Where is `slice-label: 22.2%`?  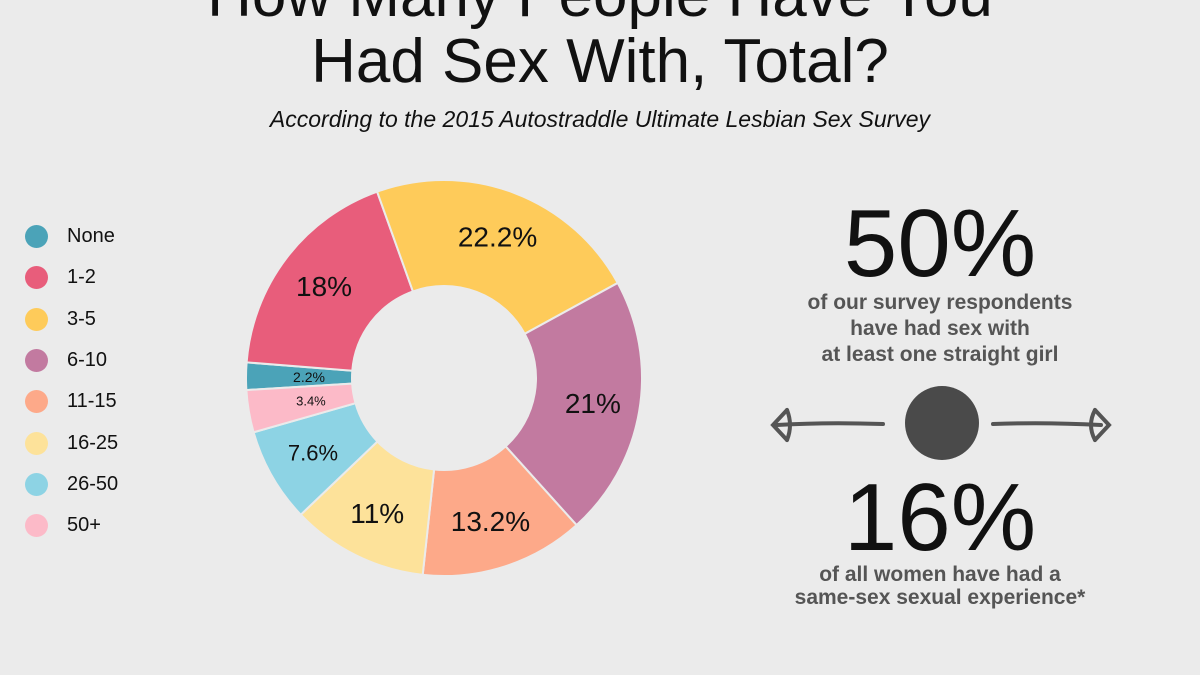 slice-label: 22.2% is located at coordinates (497, 236).